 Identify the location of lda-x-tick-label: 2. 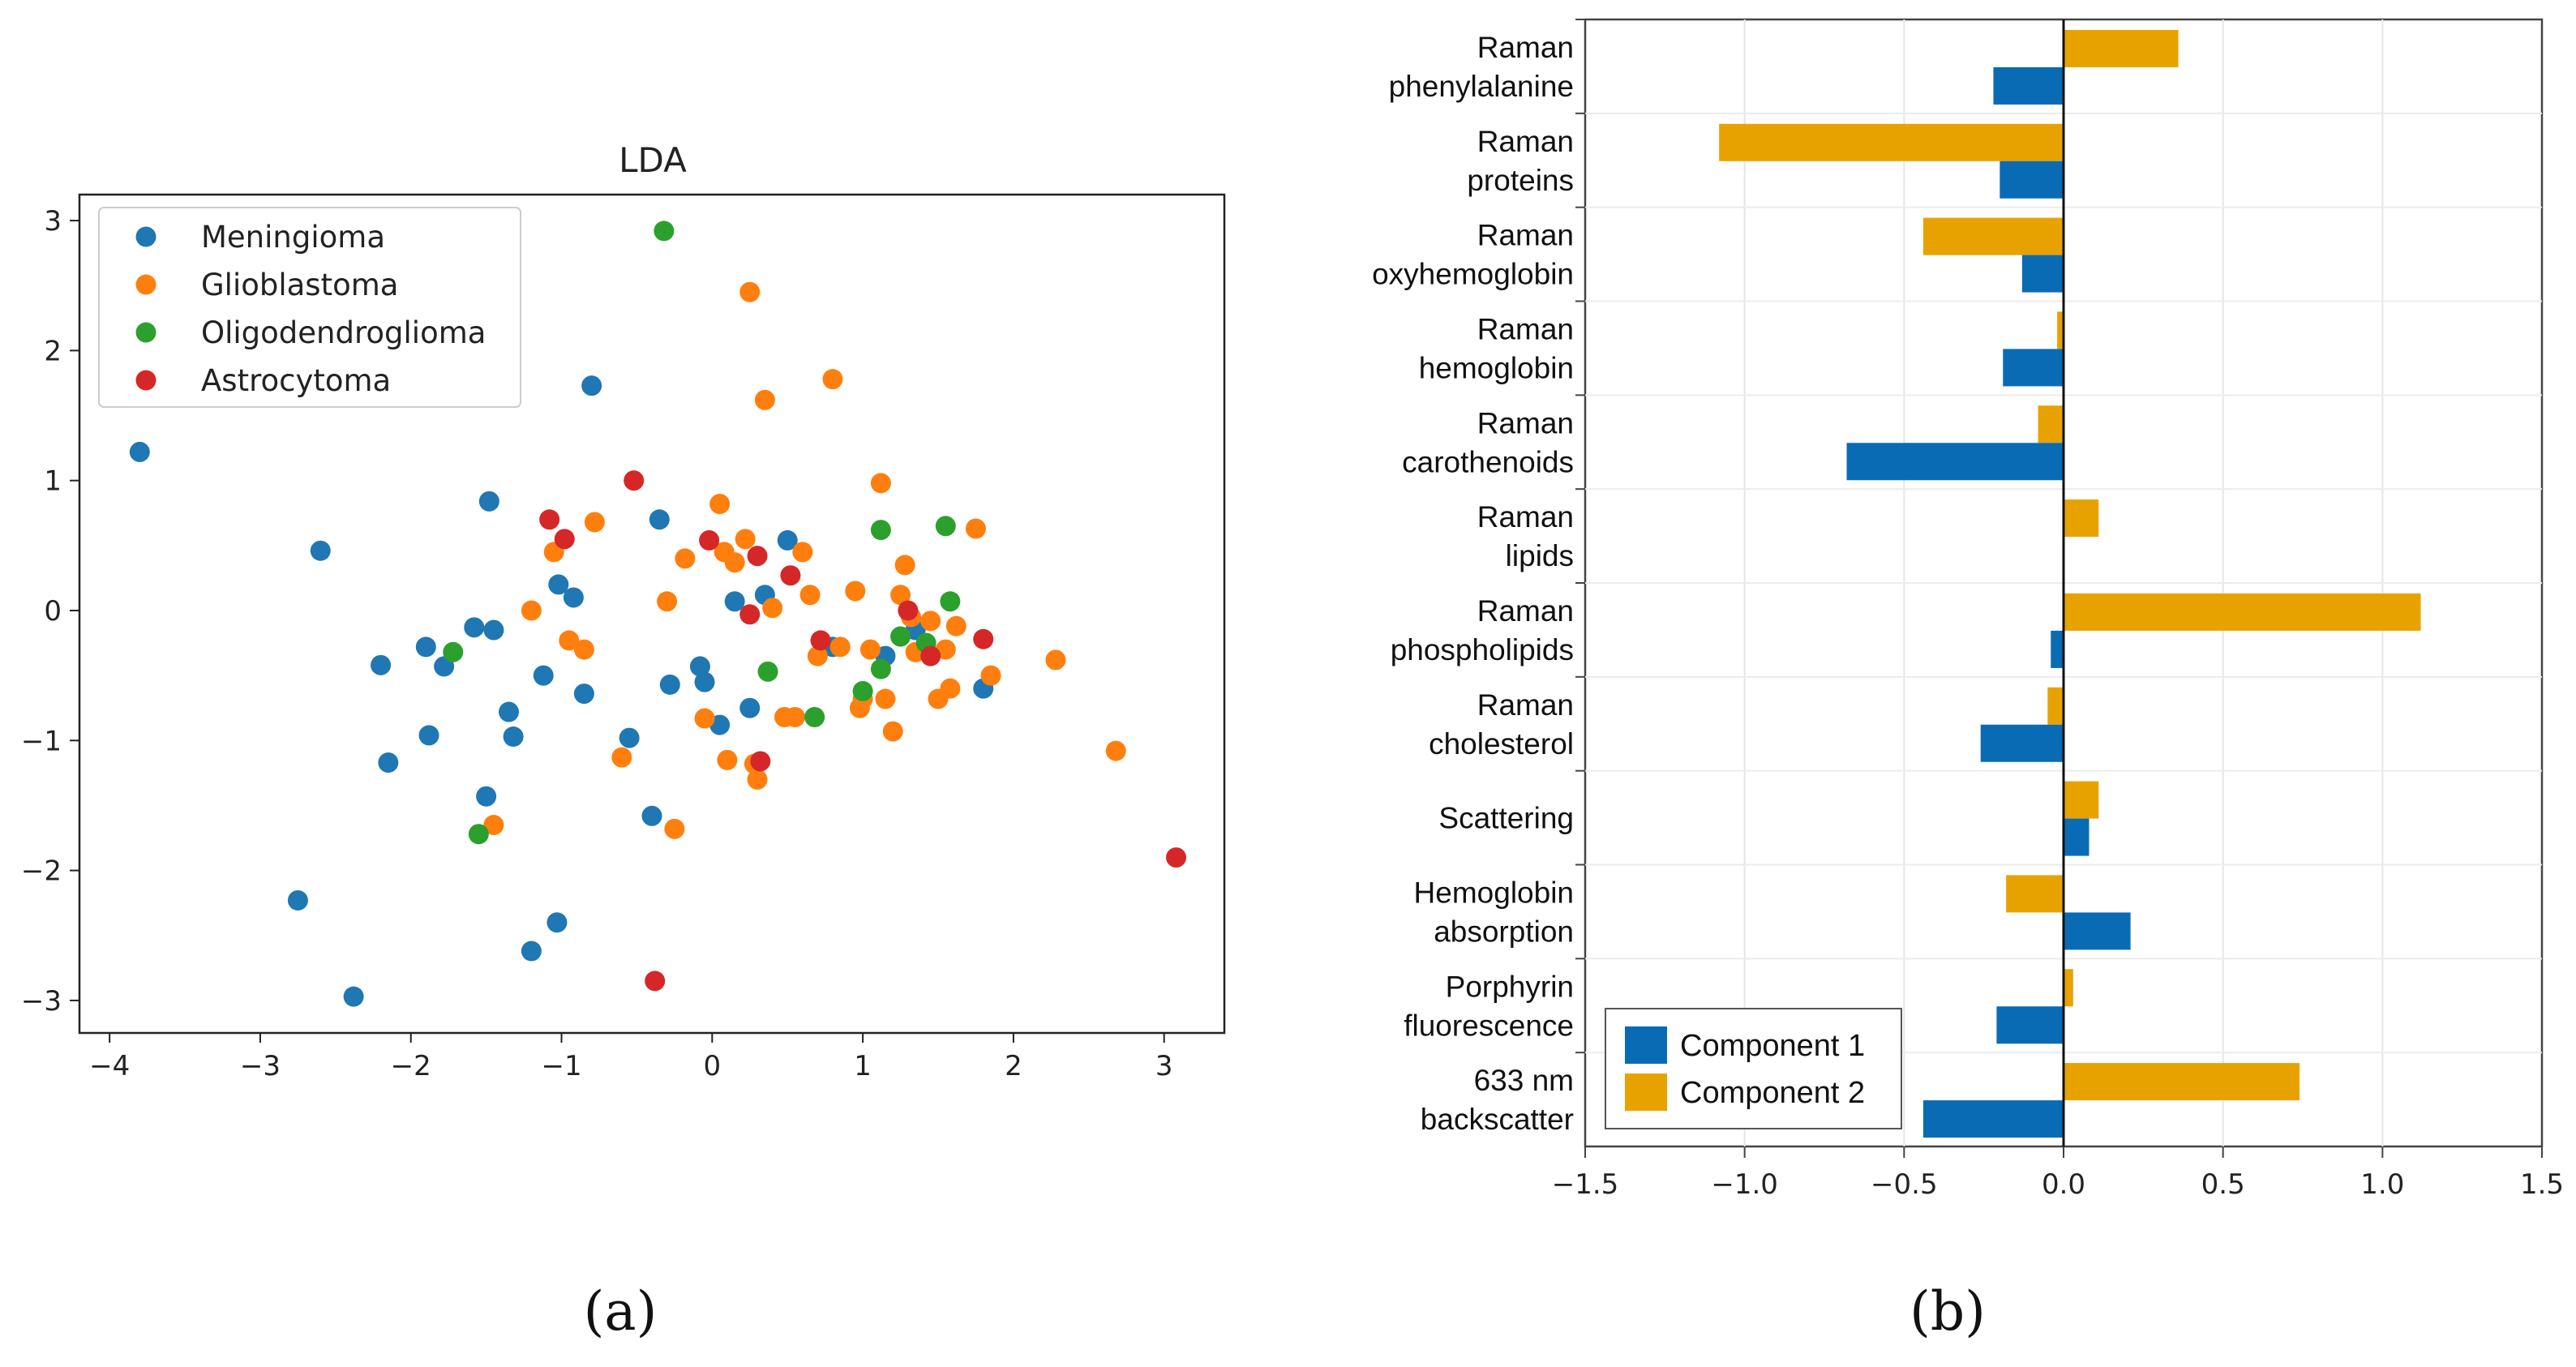
(1013, 1066).